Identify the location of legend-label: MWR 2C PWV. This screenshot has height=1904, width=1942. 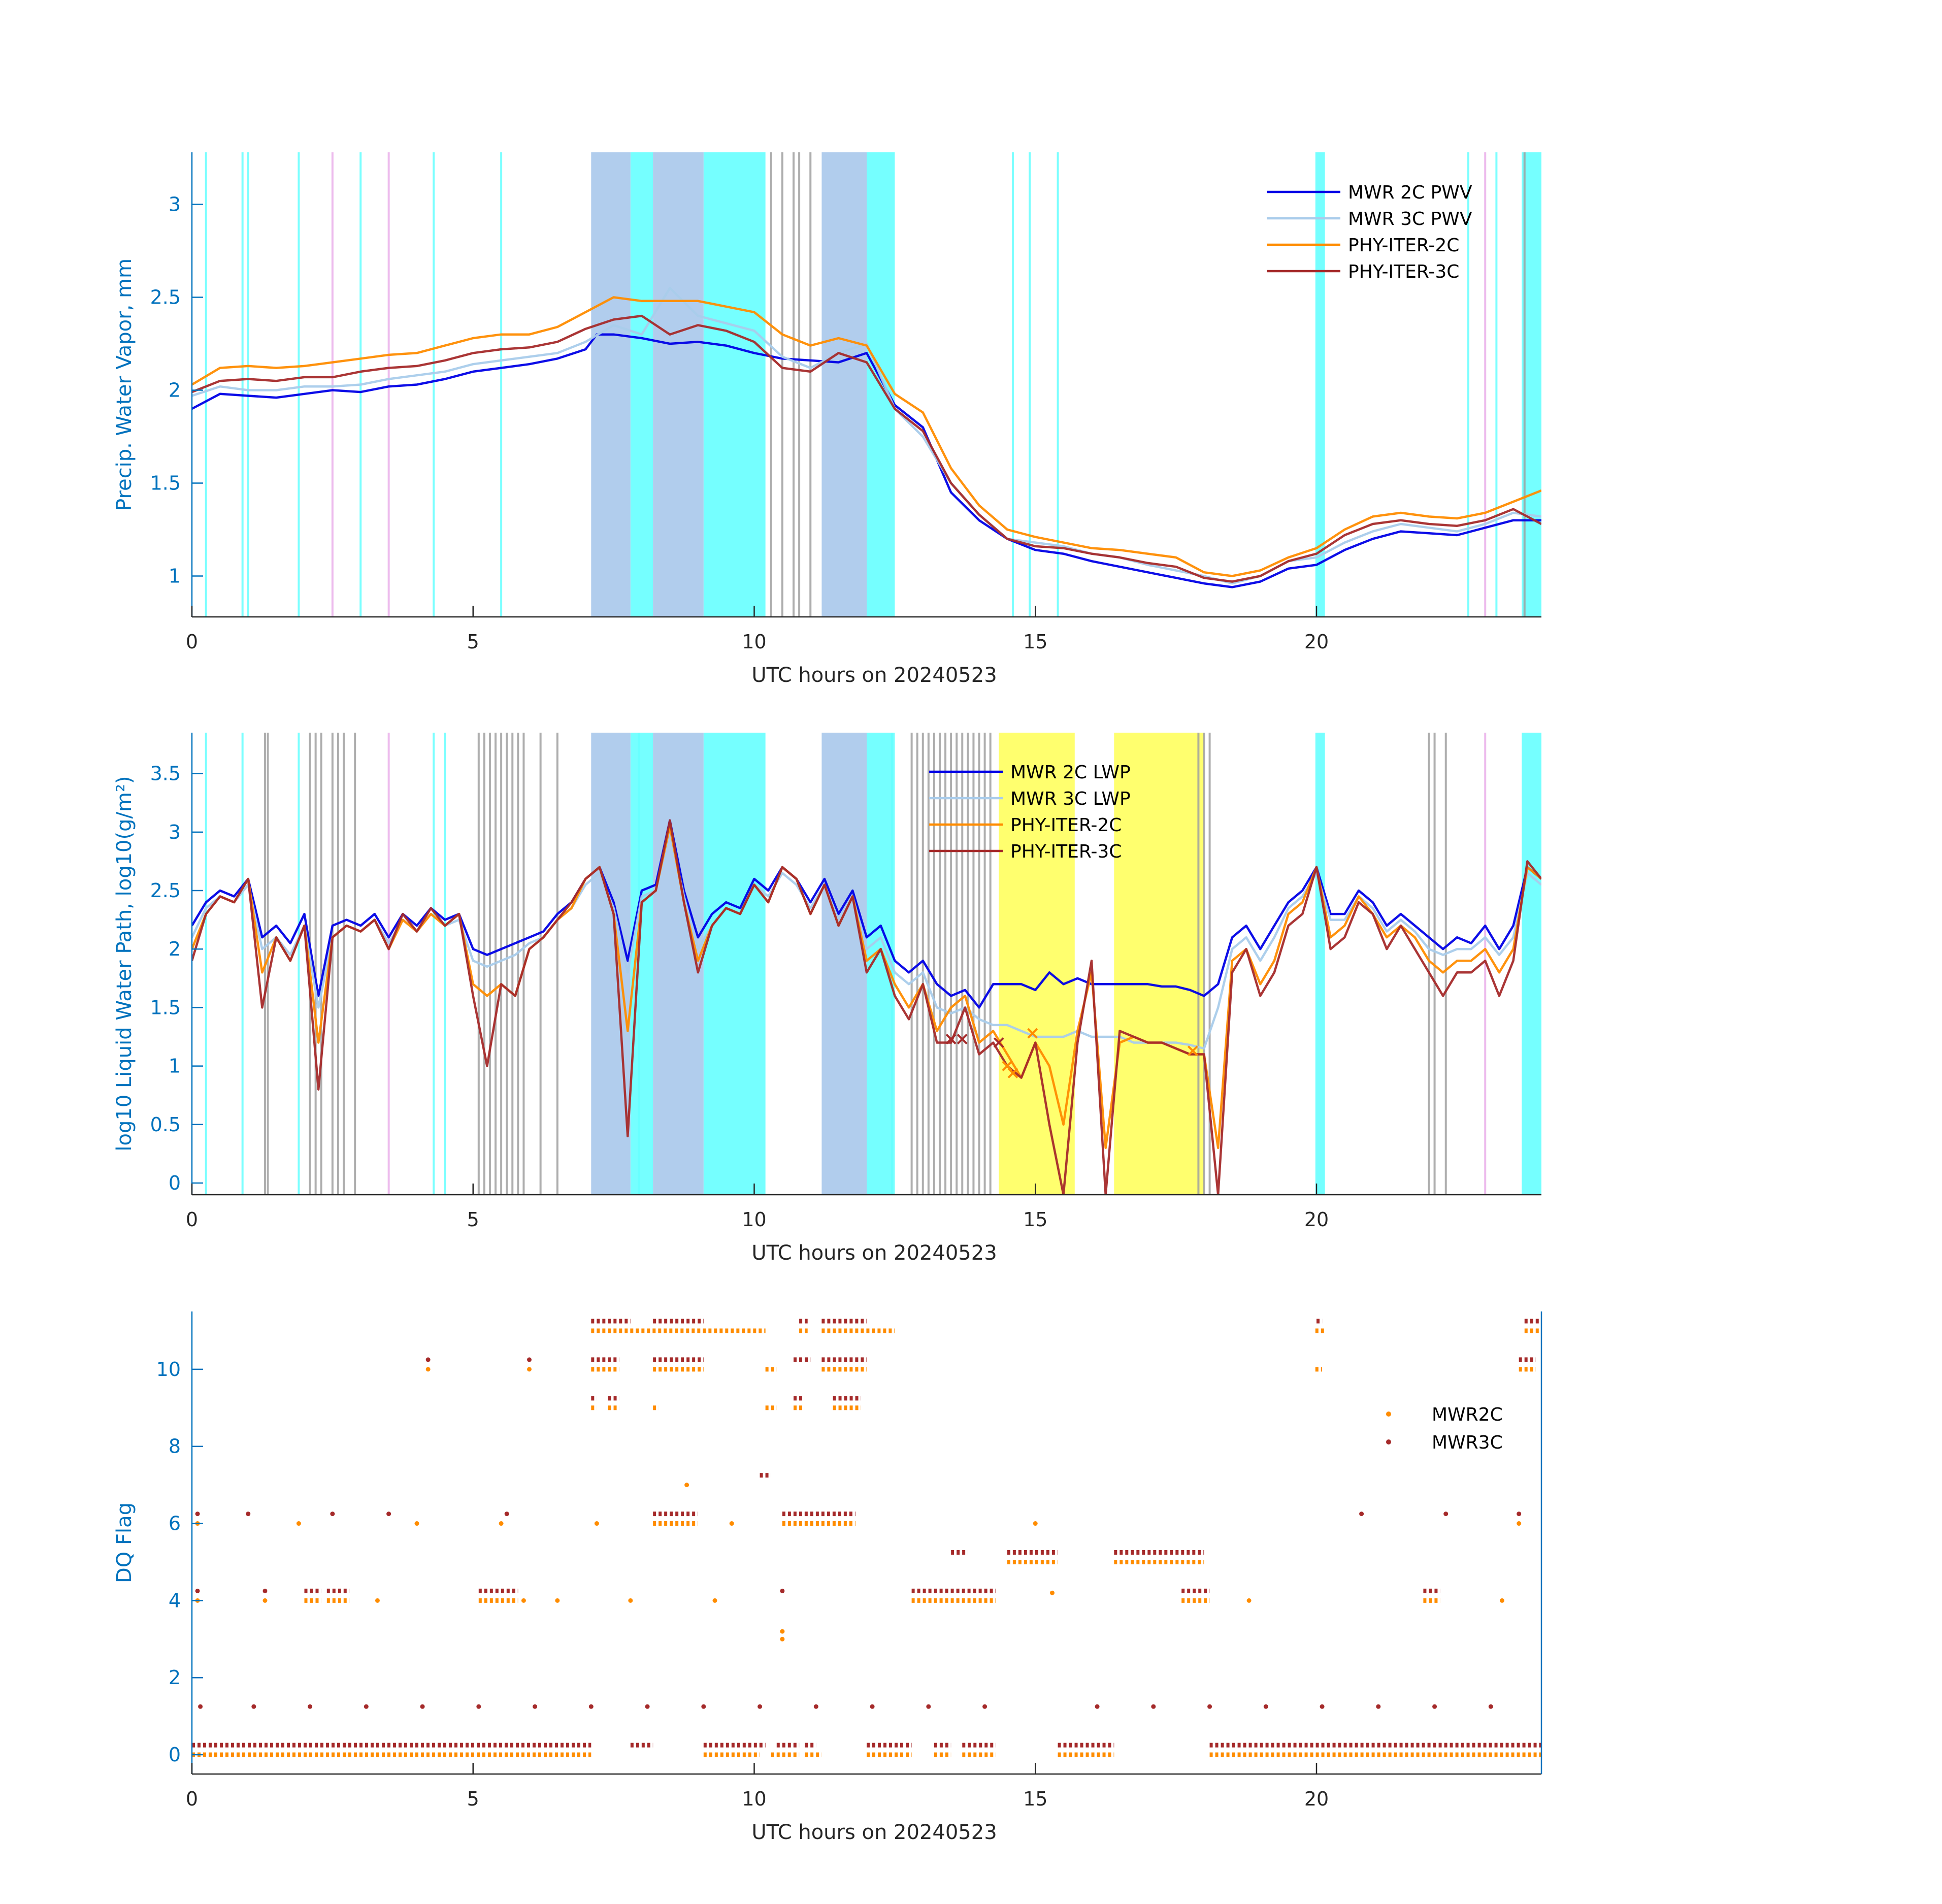
(1410, 193).